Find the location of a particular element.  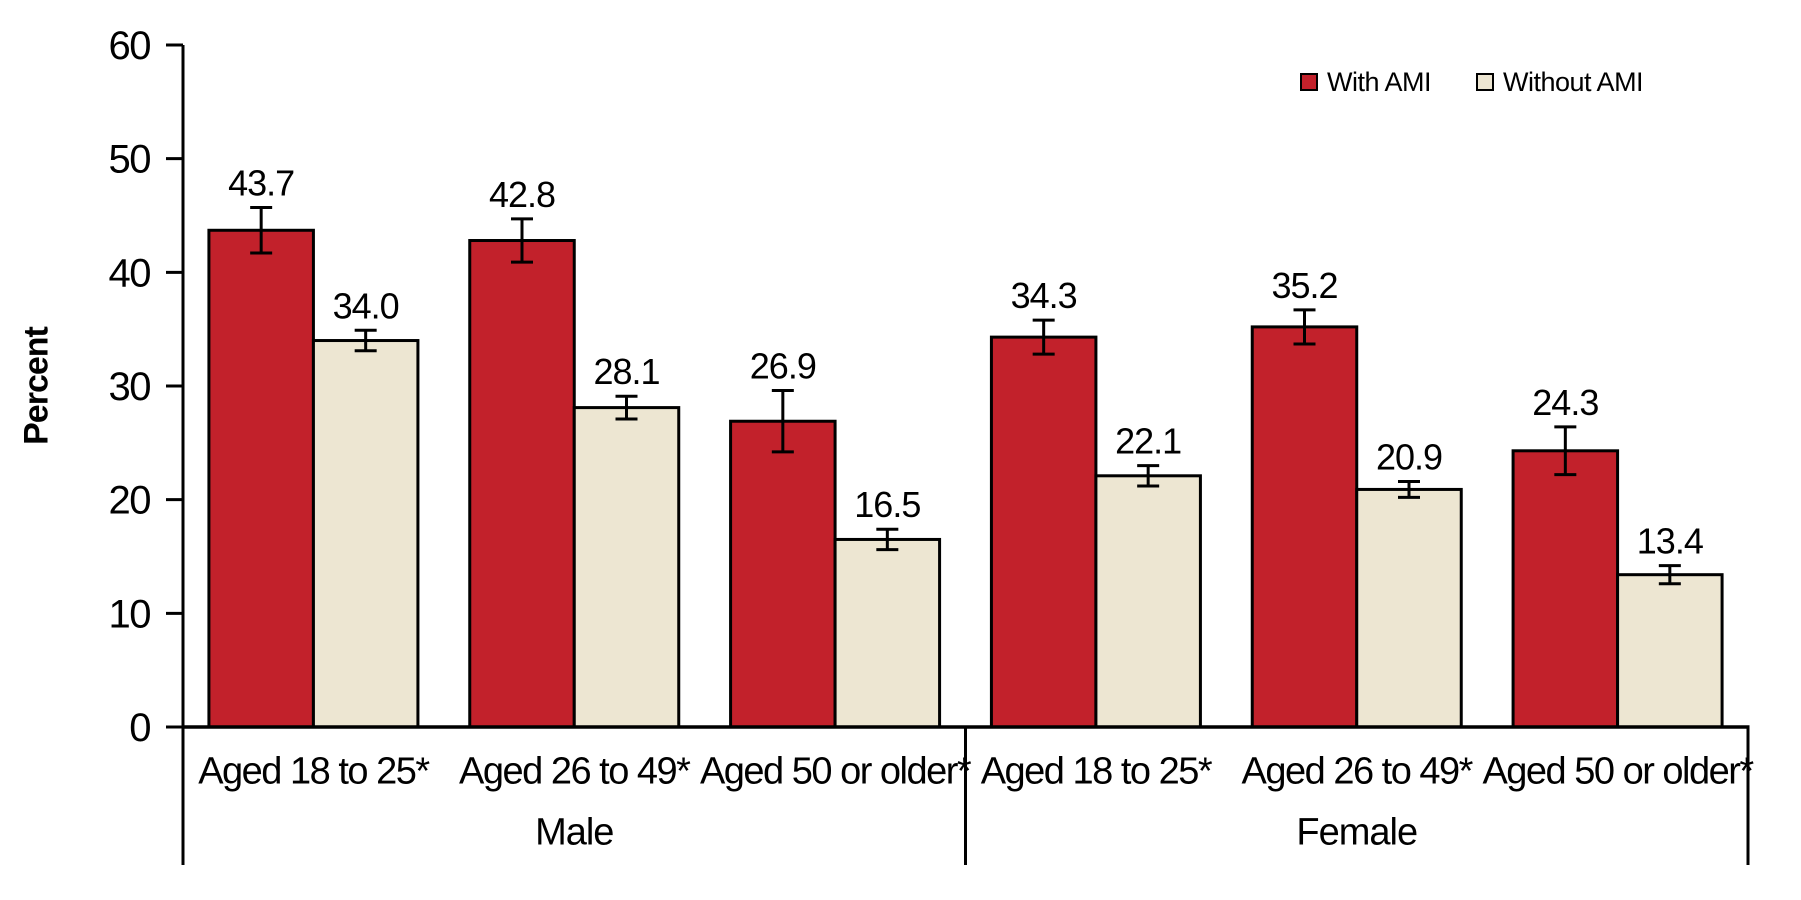

legend-swatch-with-ami-icon is located at coordinates (1309, 82).